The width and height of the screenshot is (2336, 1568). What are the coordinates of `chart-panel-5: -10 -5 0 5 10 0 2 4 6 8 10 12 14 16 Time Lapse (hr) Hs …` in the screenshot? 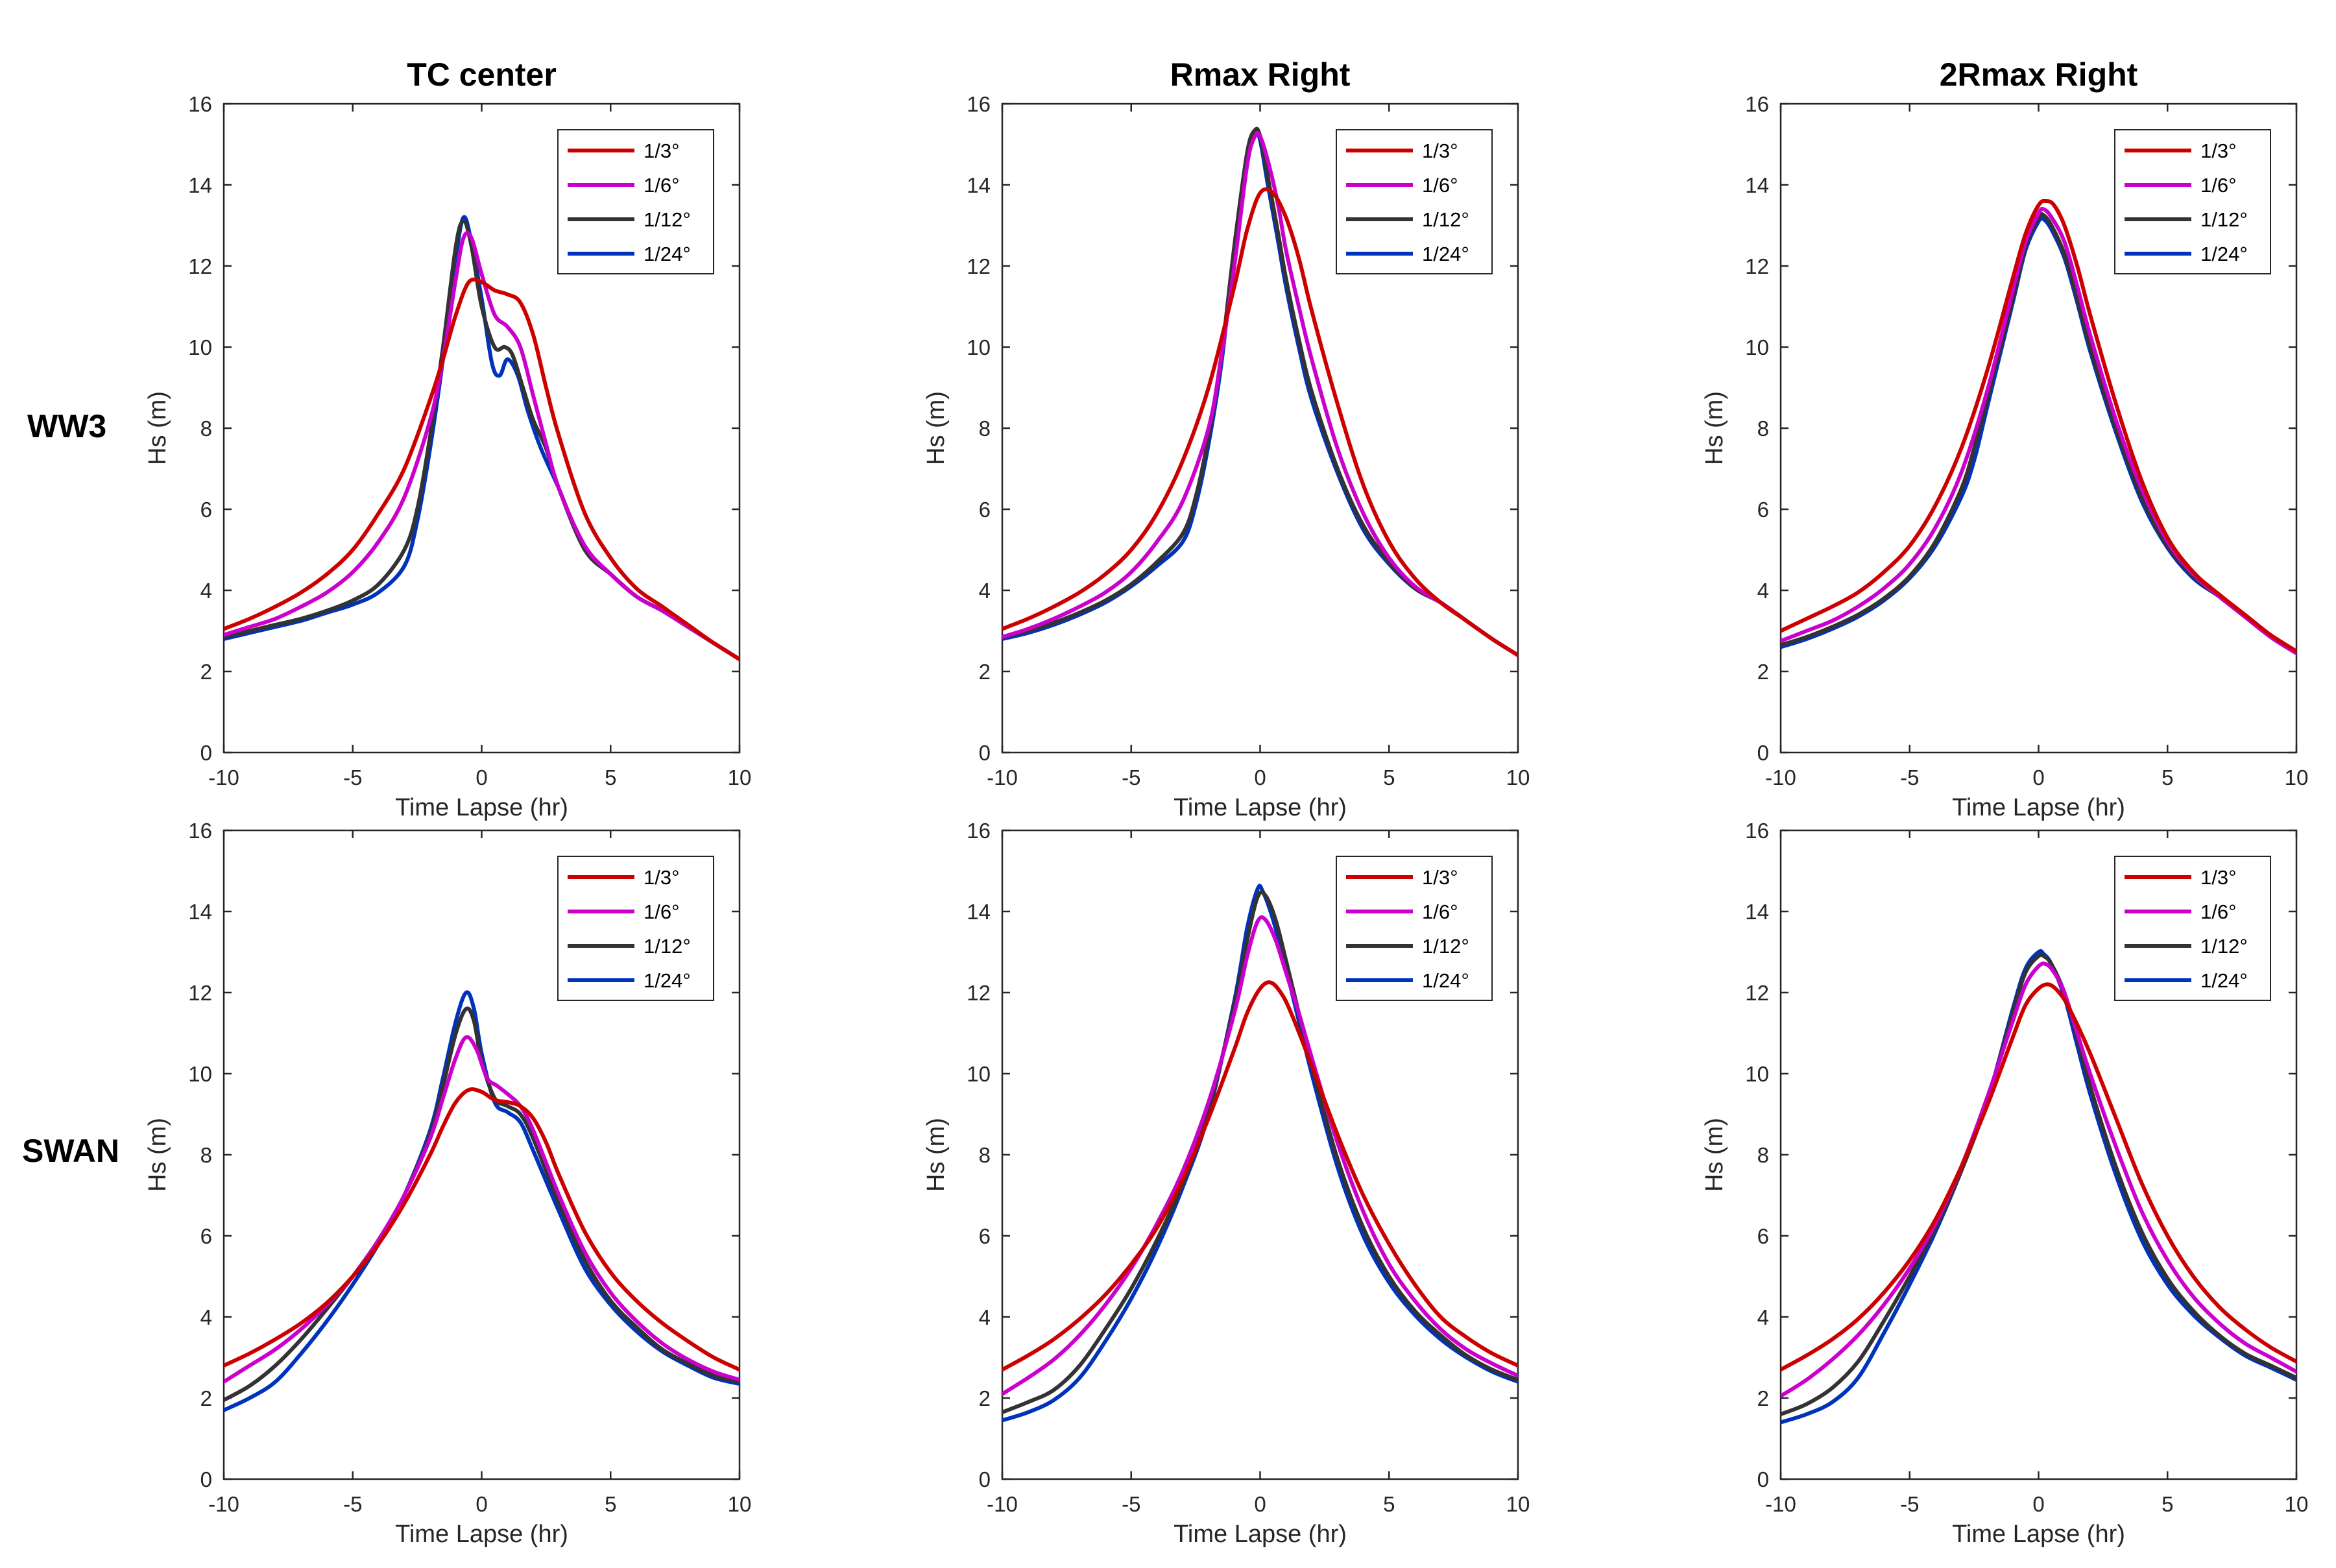 It's located at (1226, 1183).